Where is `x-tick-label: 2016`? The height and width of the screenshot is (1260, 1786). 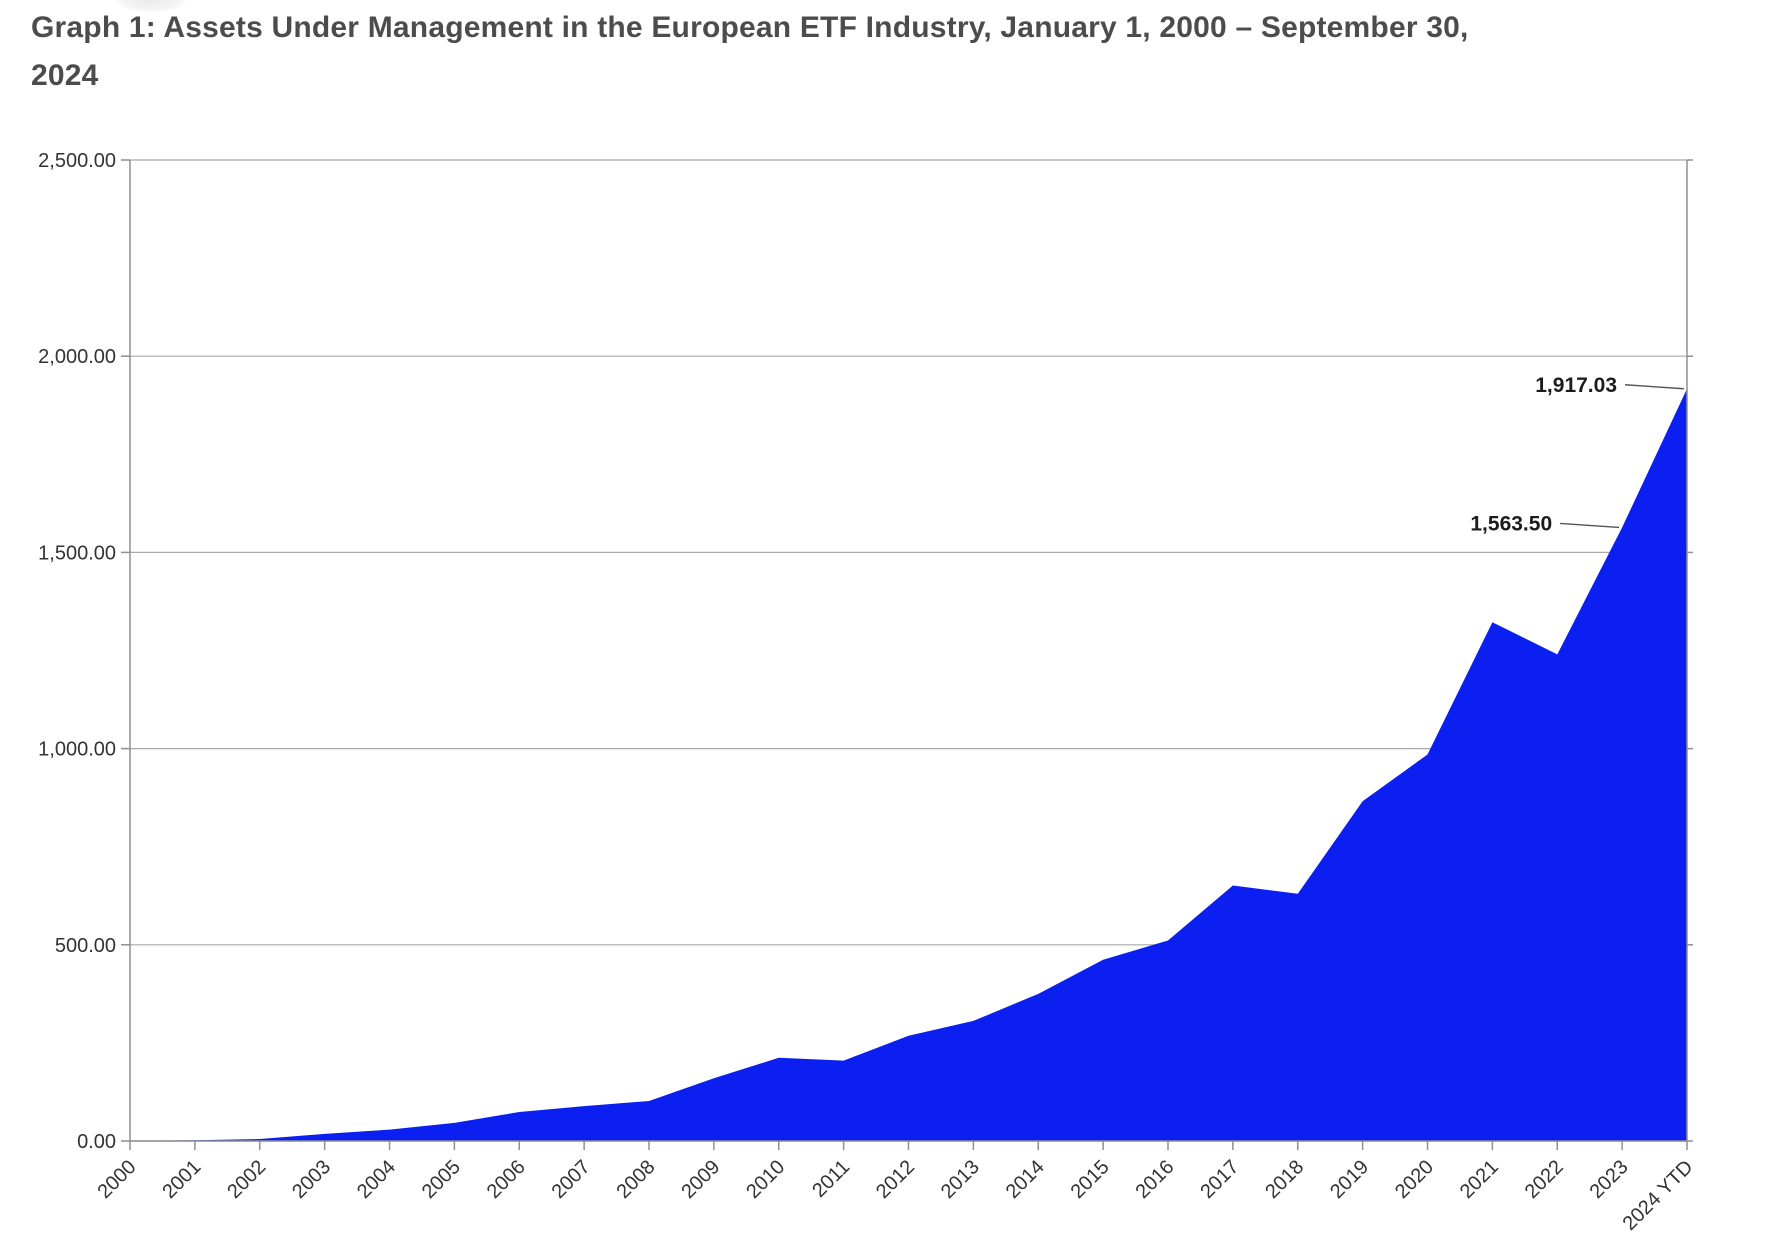
x-tick-label: 2016 is located at coordinates (1155, 1179).